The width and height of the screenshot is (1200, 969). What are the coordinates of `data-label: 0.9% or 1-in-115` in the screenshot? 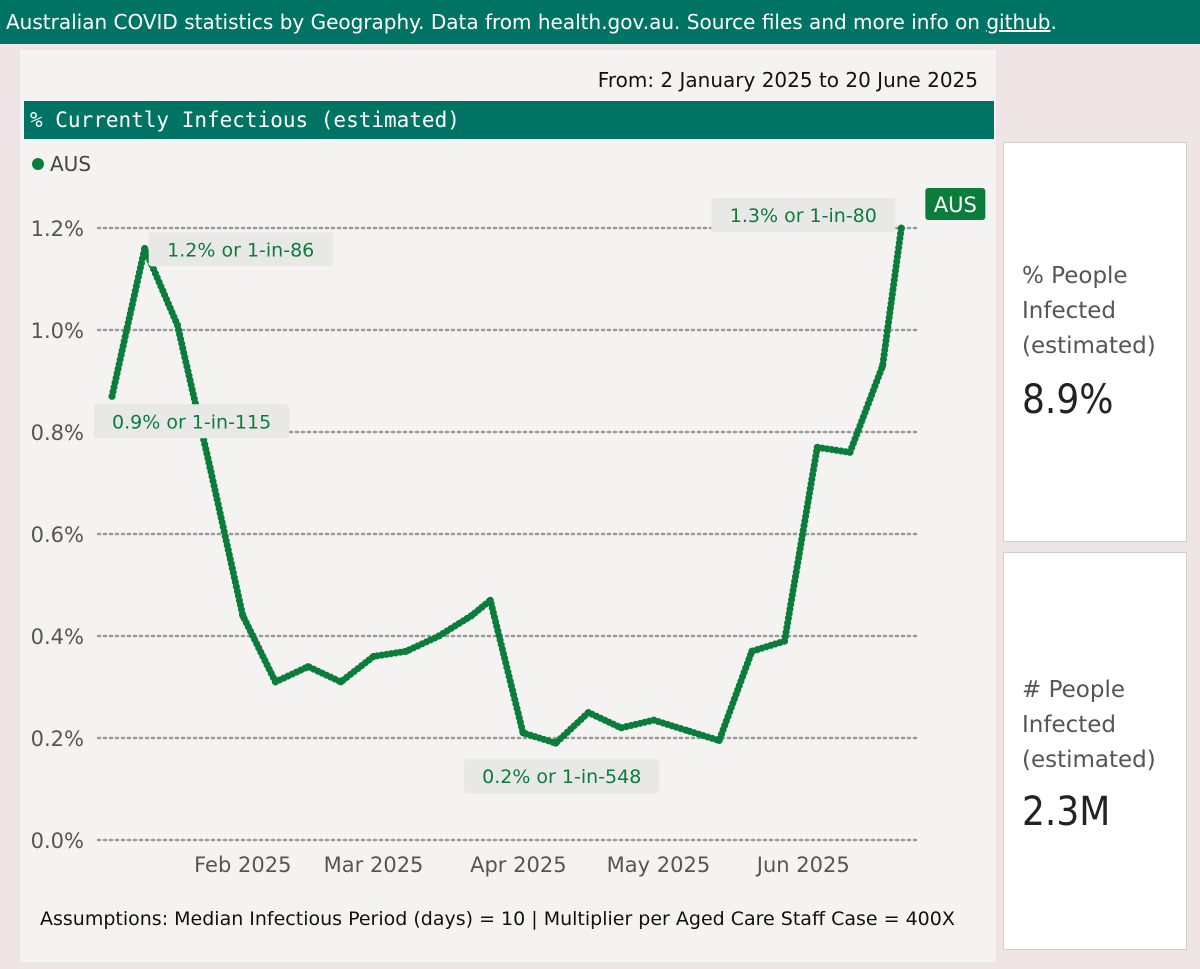 It's located at (192, 421).